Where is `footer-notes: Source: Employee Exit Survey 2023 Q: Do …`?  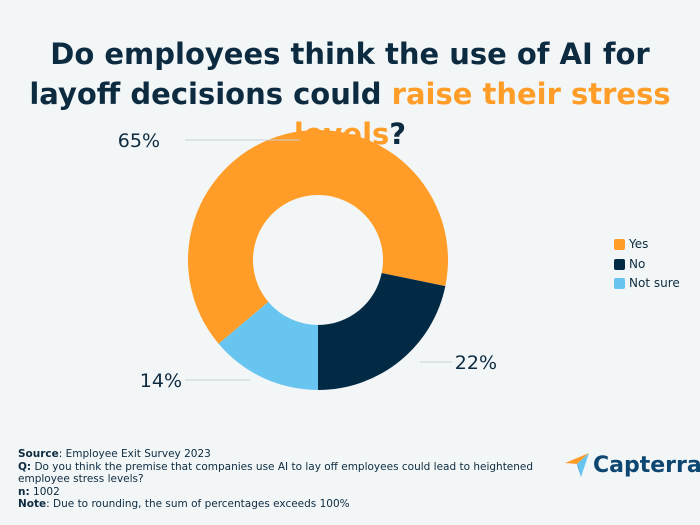
footer-notes: Source: Employee Exit Survey 2023 Q: Do … is located at coordinates (298, 479).